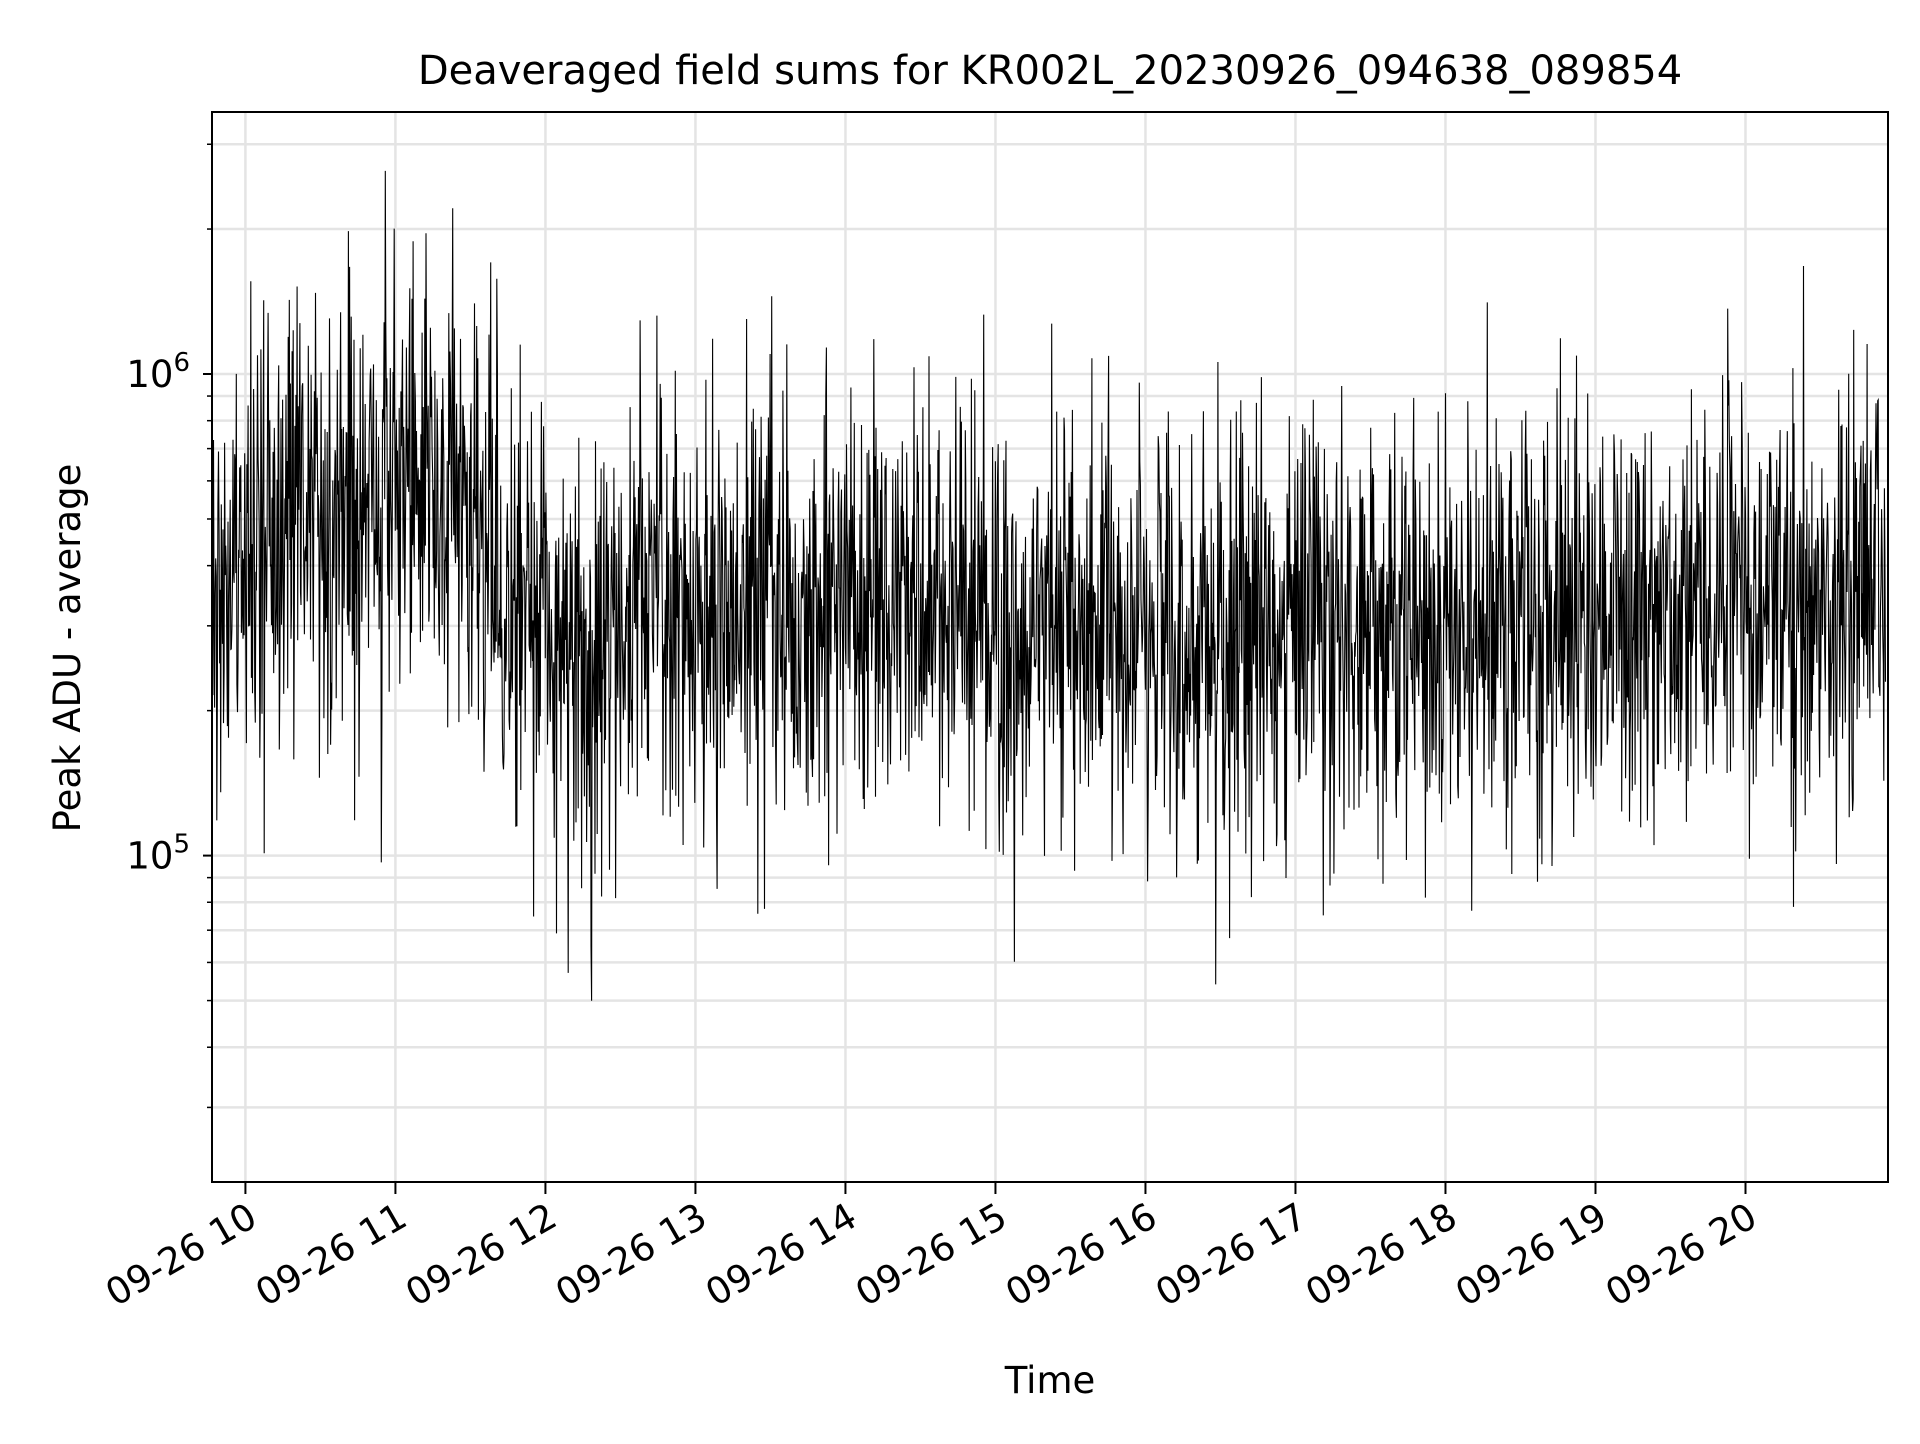 The height and width of the screenshot is (1444, 1920). I want to click on x-axis-label: Time, so click(1050, 1380).